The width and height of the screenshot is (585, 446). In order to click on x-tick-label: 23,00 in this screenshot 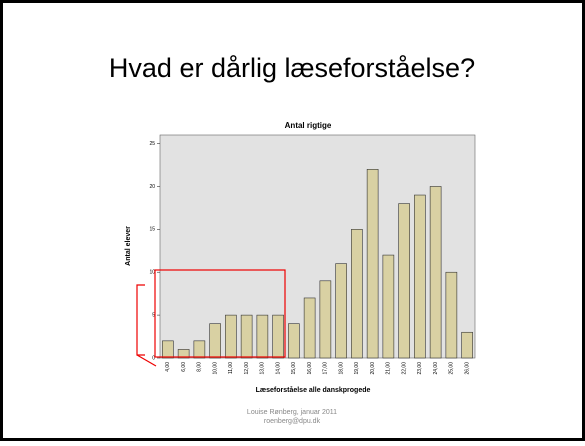, I will do `click(420, 368)`.